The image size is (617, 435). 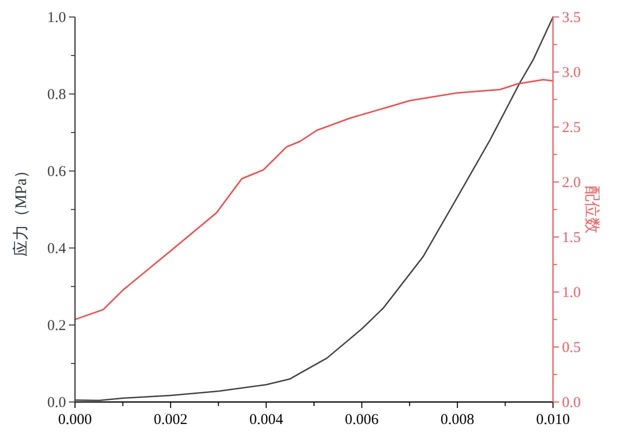 What do you see at coordinates (56, 249) in the screenshot?
I see `y-tick-label: 0.4` at bounding box center [56, 249].